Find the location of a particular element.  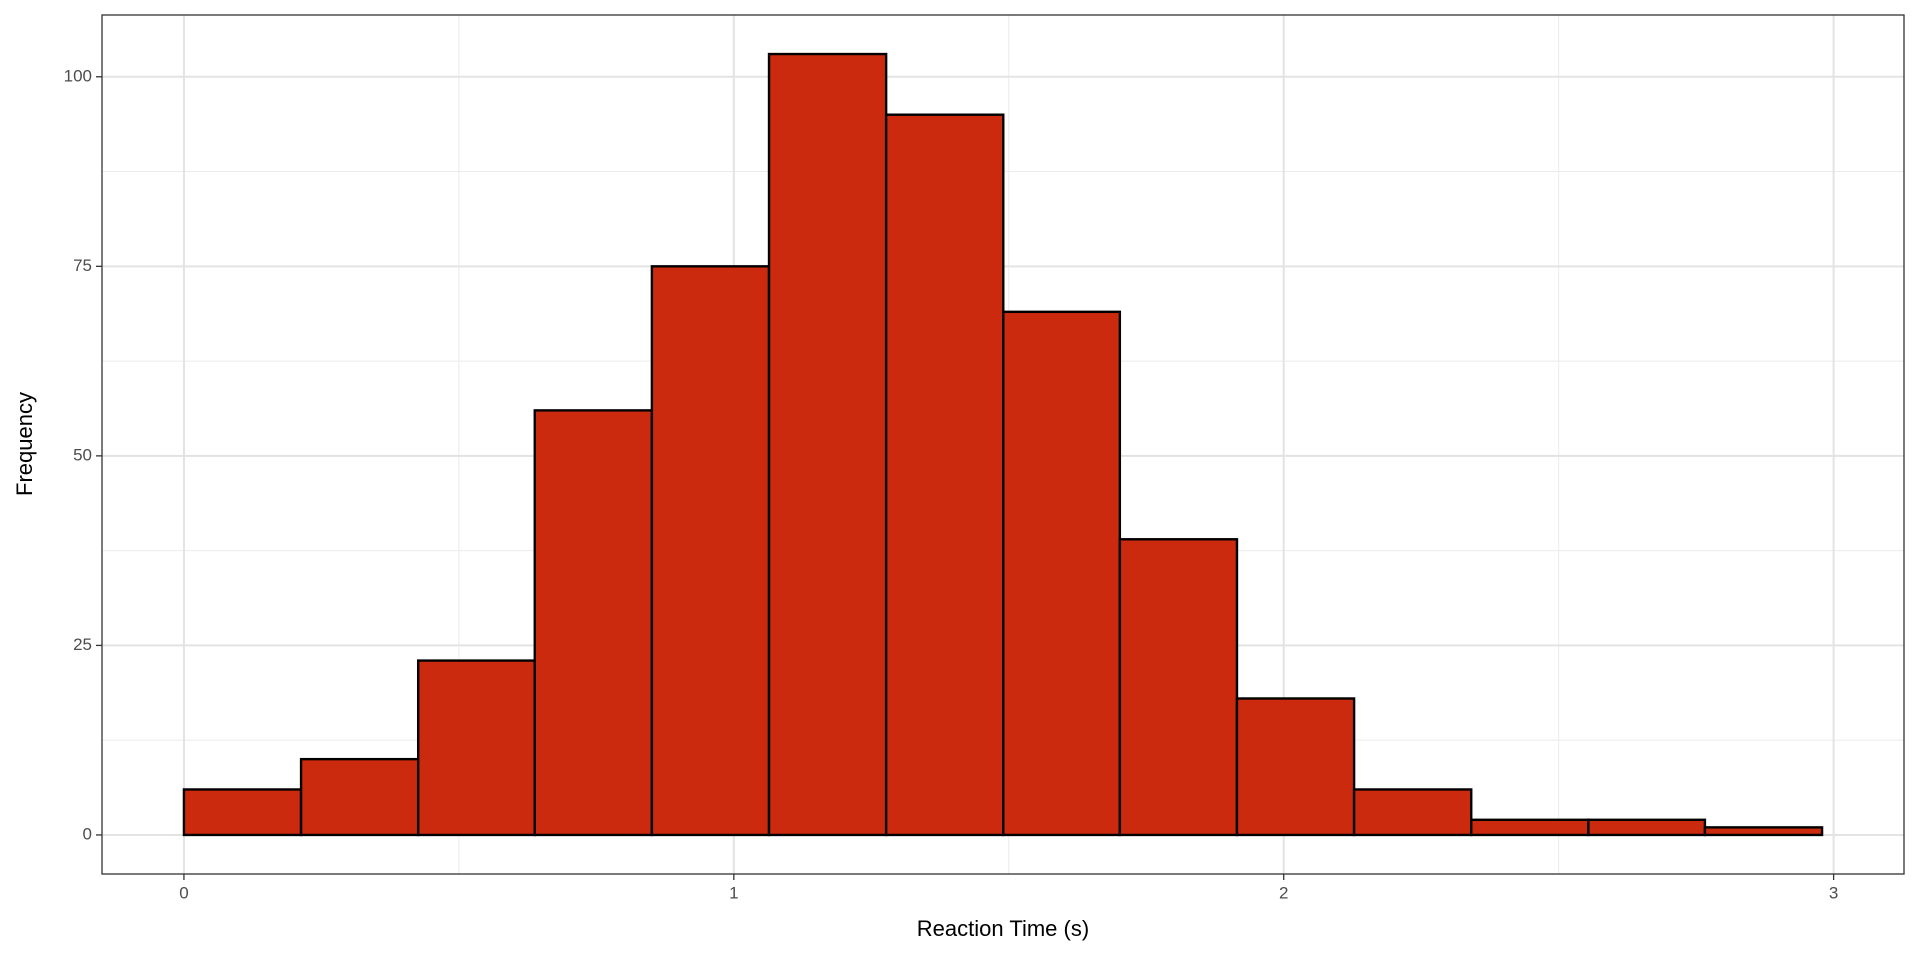

y-axis-title: Frequency is located at coordinates (24, 444).